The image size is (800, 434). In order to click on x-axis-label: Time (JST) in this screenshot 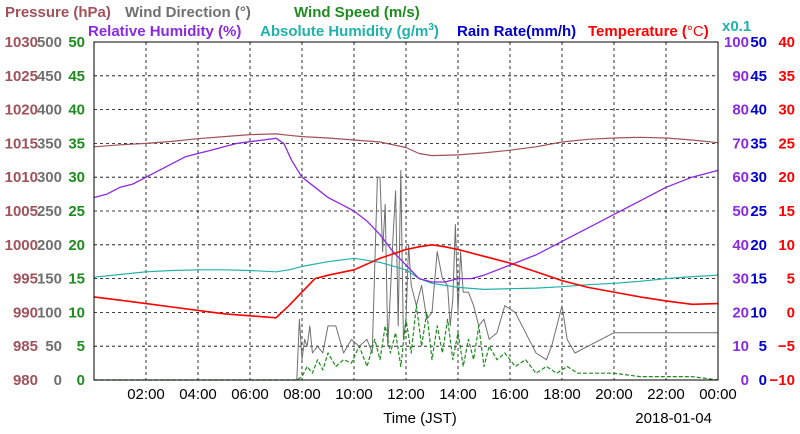, I will do `click(420, 418)`.